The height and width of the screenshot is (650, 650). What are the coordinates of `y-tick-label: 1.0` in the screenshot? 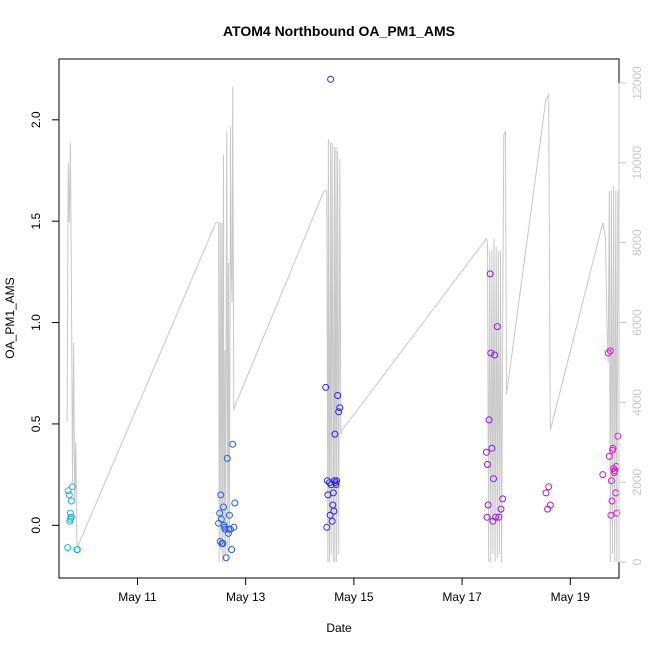 It's located at (36, 322).